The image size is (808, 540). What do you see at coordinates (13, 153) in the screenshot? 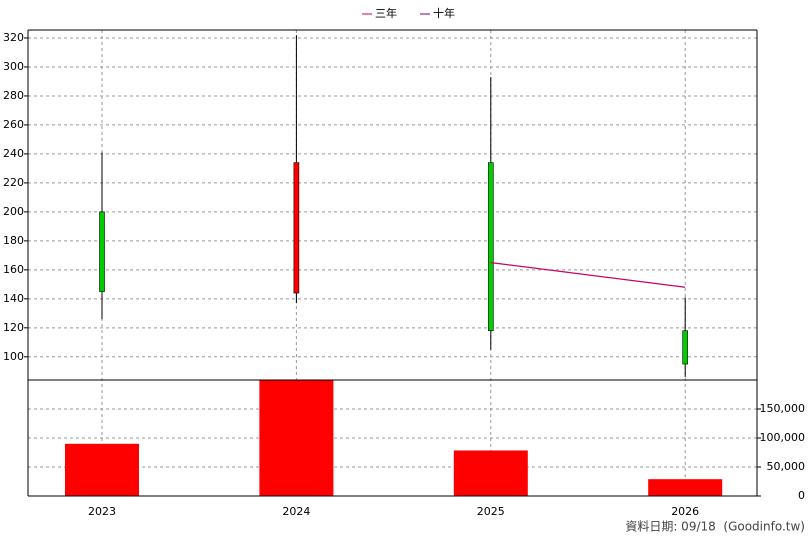
I see `y-tick-label: 240` at bounding box center [13, 153].